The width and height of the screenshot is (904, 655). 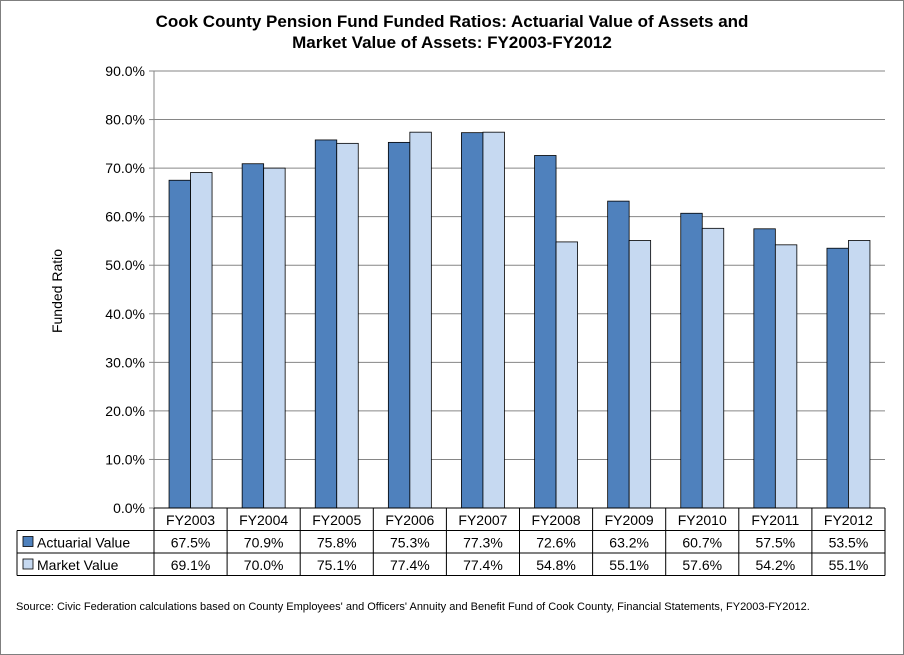 I want to click on x-tick-label: FY2012, so click(x=848, y=520).